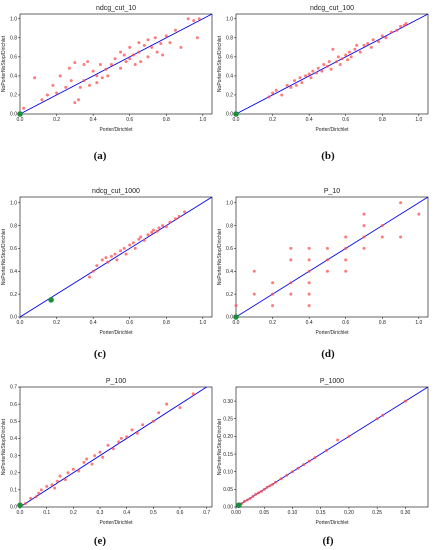 Image resolution: width=437 pixels, height=550 pixels. Describe the element at coordinates (236, 323) in the screenshot. I see `x-tick-label: 0.0` at that location.